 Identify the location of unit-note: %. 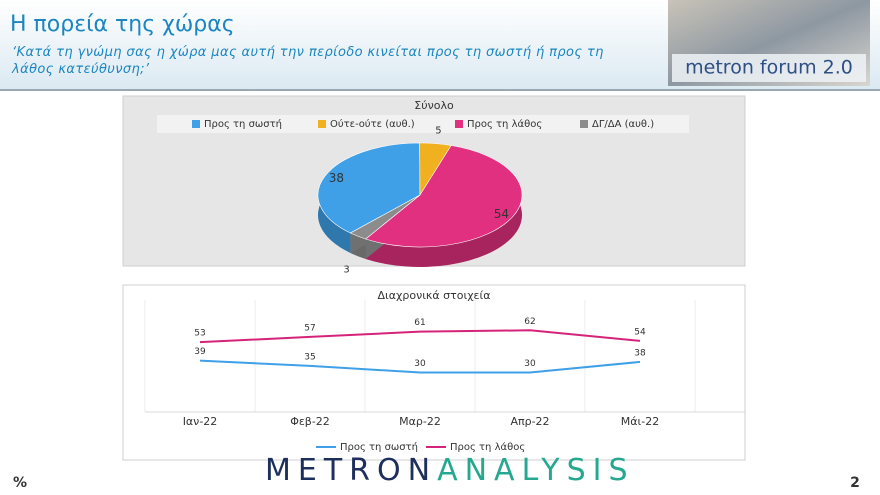
(20, 483).